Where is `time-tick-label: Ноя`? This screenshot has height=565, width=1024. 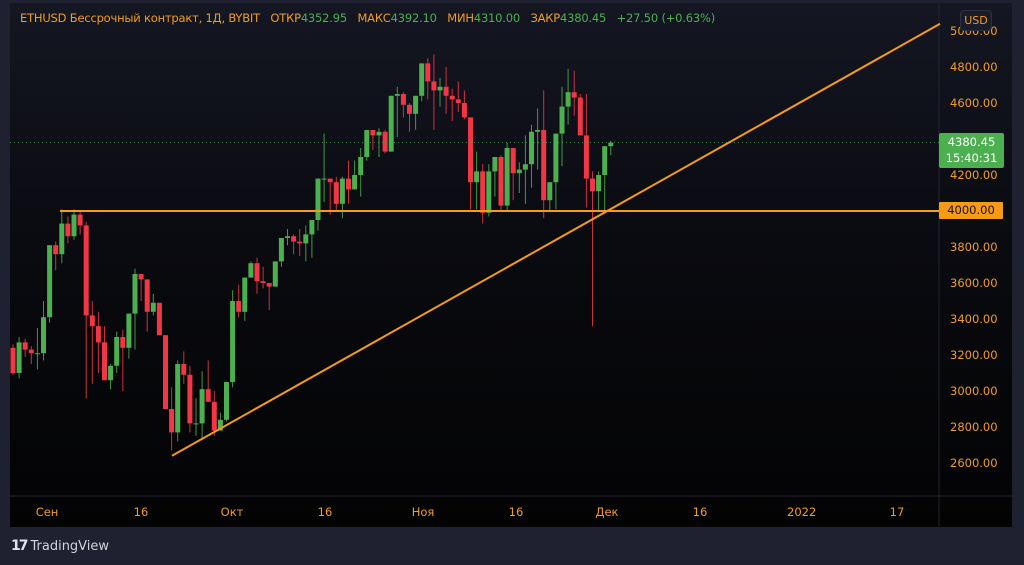 time-tick-label: Ноя is located at coordinates (423, 512).